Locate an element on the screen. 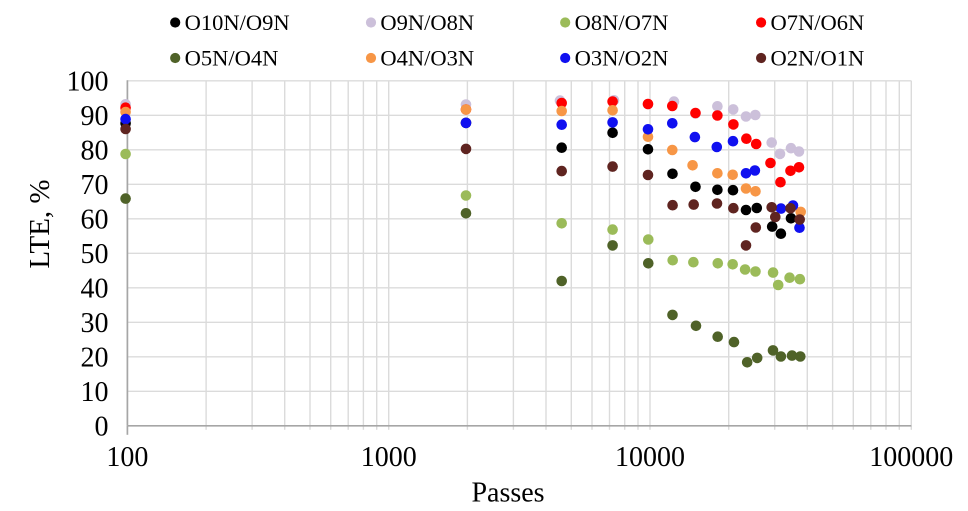  svg-text: 100000 is located at coordinates (911, 457).